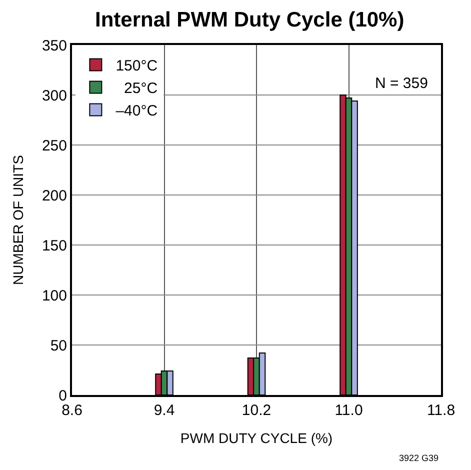 Image resolution: width=471 pixels, height=470 pixels. I want to click on legend-label: –40°C, so click(137, 111).